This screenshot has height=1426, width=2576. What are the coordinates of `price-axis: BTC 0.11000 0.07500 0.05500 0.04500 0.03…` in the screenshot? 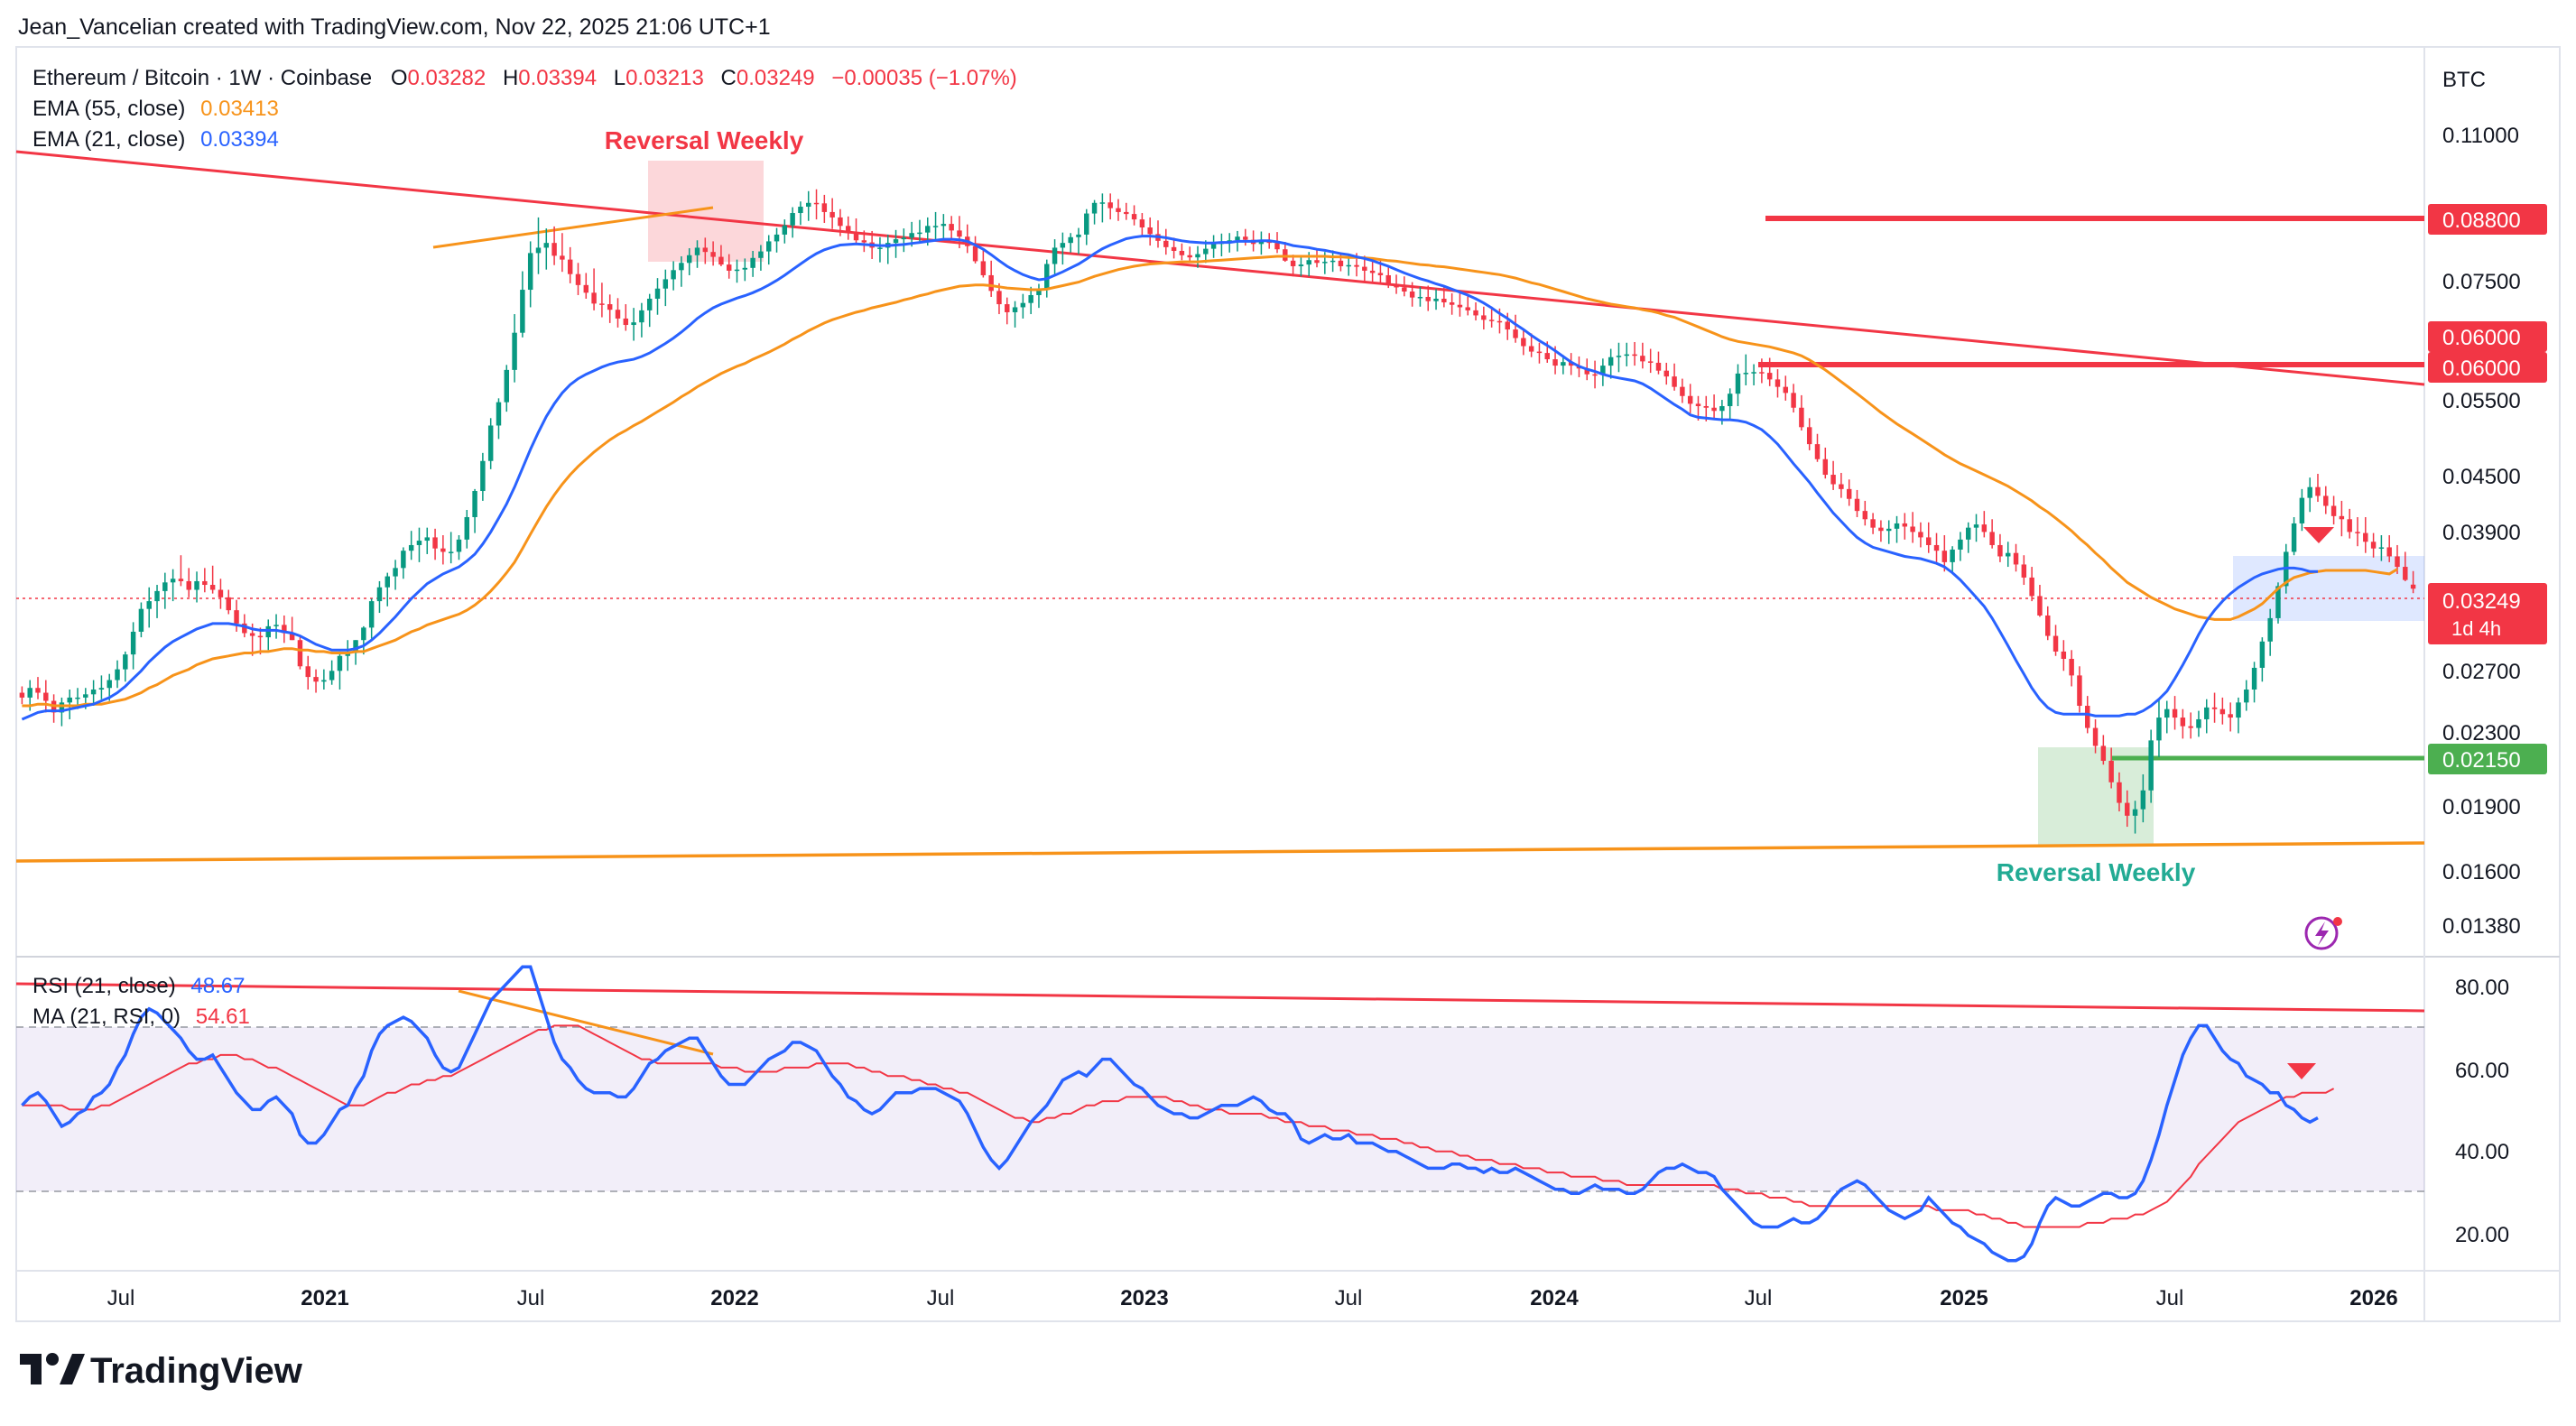 It's located at (2487, 503).